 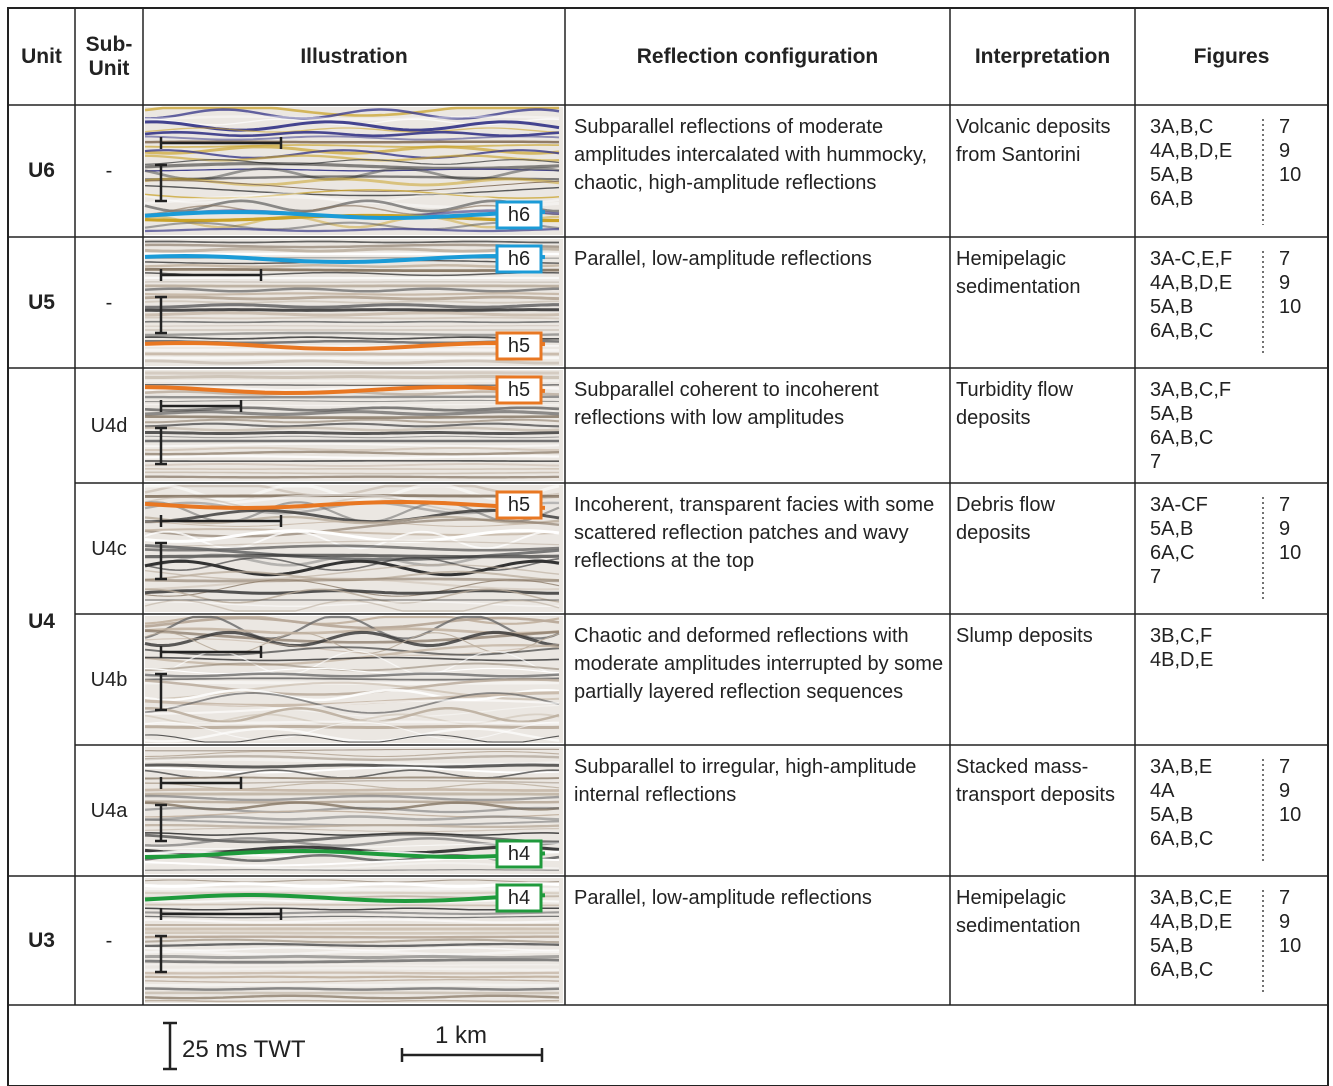 I want to click on interpretation: Slump deposits, so click(x=1024, y=636).